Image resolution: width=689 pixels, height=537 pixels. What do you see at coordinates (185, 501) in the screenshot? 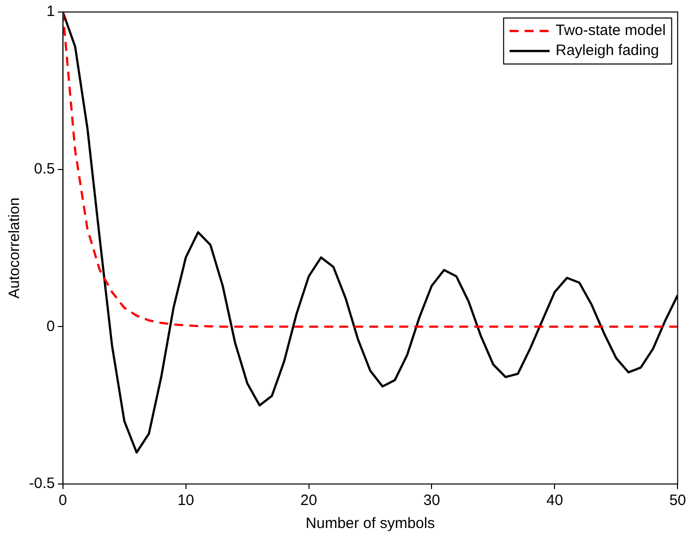
I see `x-tick-label: 10` at bounding box center [185, 501].